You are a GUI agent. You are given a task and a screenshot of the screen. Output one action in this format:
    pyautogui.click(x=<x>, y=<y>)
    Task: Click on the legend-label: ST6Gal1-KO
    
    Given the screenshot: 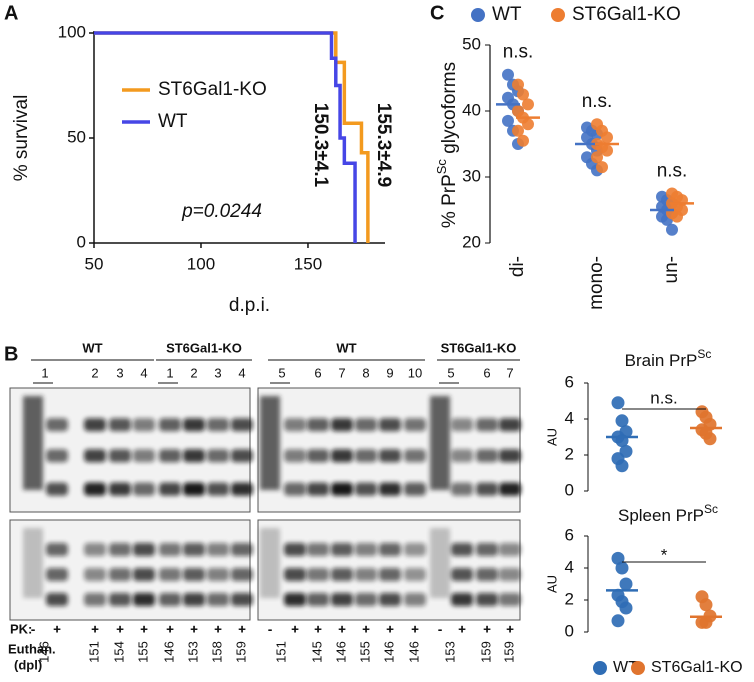 What is the action you would take?
    pyautogui.click(x=697, y=667)
    